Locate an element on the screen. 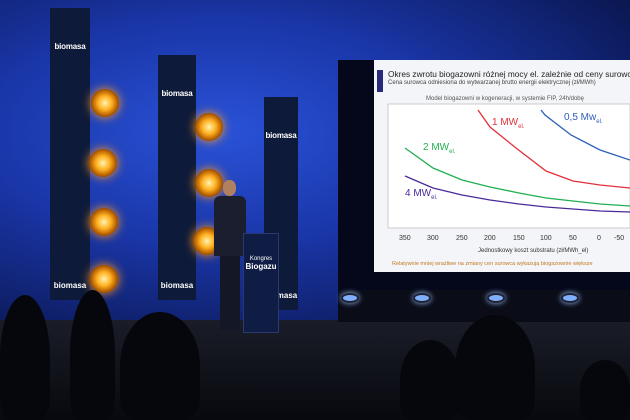 This screenshot has height=420, width=630. x-tick: 0 is located at coordinates (599, 238).